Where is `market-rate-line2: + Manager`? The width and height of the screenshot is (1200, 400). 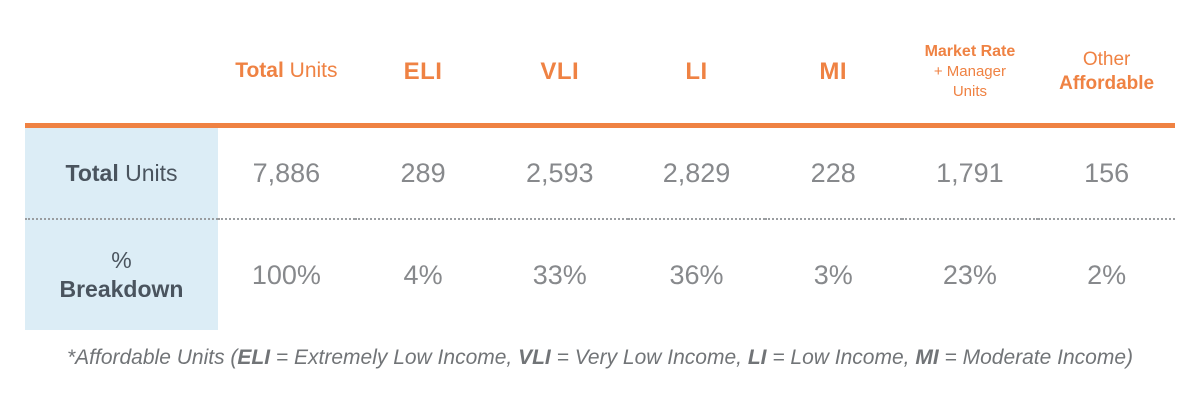
market-rate-line2: + Manager is located at coordinates (969, 72).